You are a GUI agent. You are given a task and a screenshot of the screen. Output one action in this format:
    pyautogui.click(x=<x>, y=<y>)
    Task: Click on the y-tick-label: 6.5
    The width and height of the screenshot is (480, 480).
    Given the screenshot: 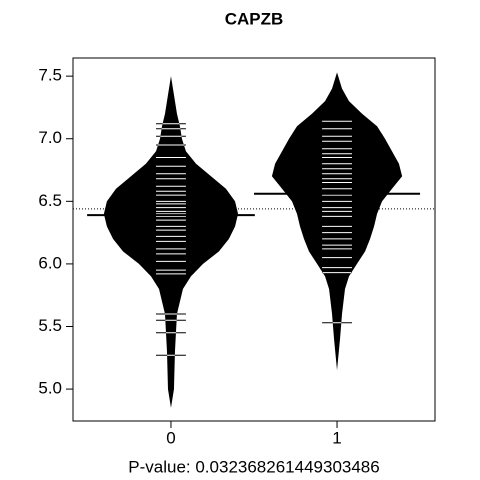 What is the action you would take?
    pyautogui.click(x=50, y=200)
    